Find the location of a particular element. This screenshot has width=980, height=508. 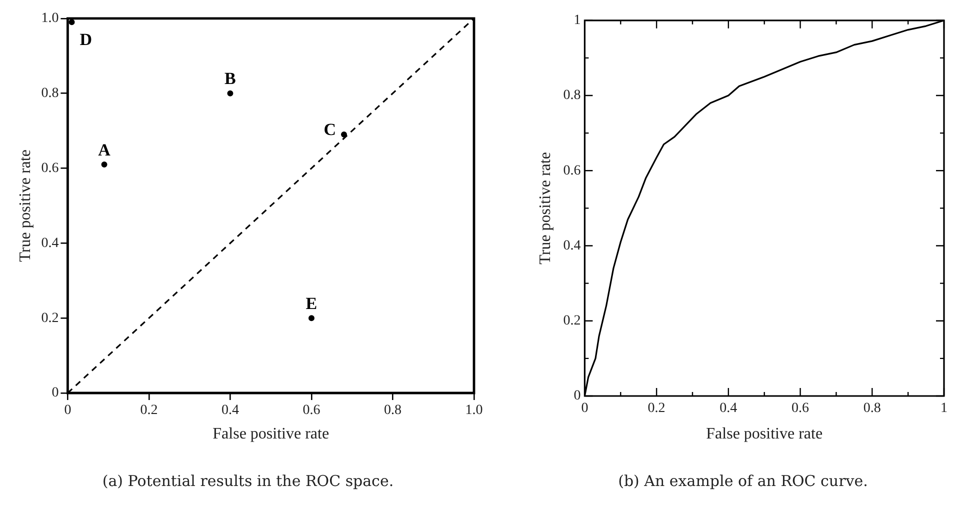

annotation: E is located at coordinates (312, 303).